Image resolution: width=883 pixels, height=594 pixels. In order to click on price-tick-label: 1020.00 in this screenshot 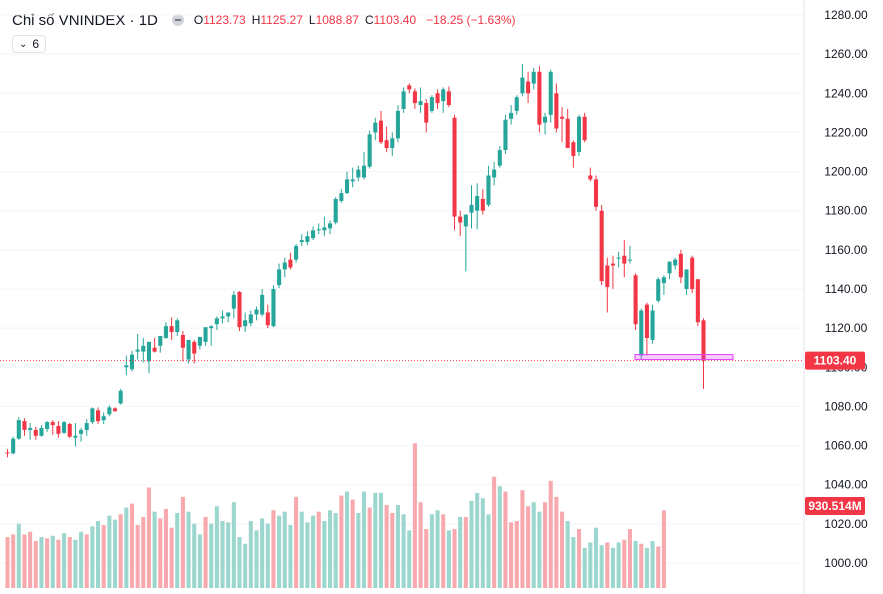, I will do `click(846, 524)`.